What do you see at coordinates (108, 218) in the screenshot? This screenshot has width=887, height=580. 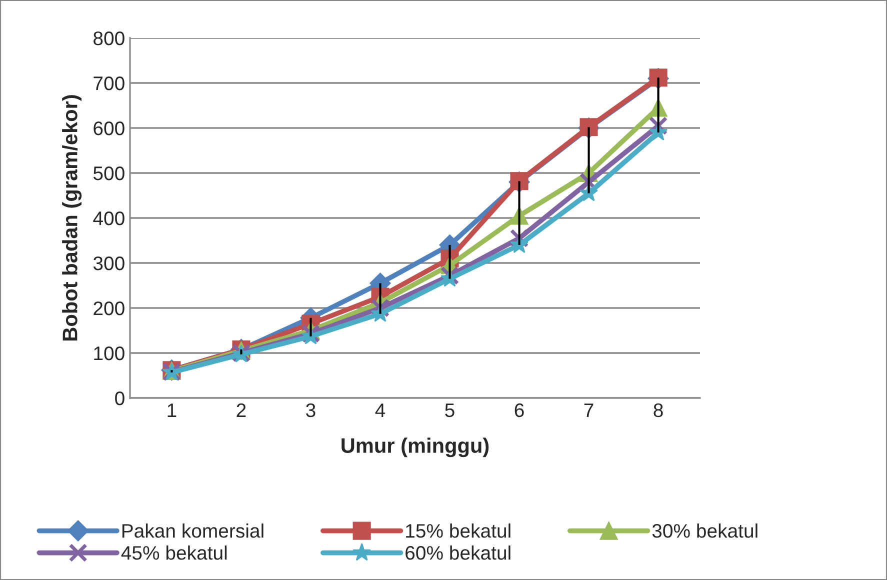 I see `y-tick-label: 400` at bounding box center [108, 218].